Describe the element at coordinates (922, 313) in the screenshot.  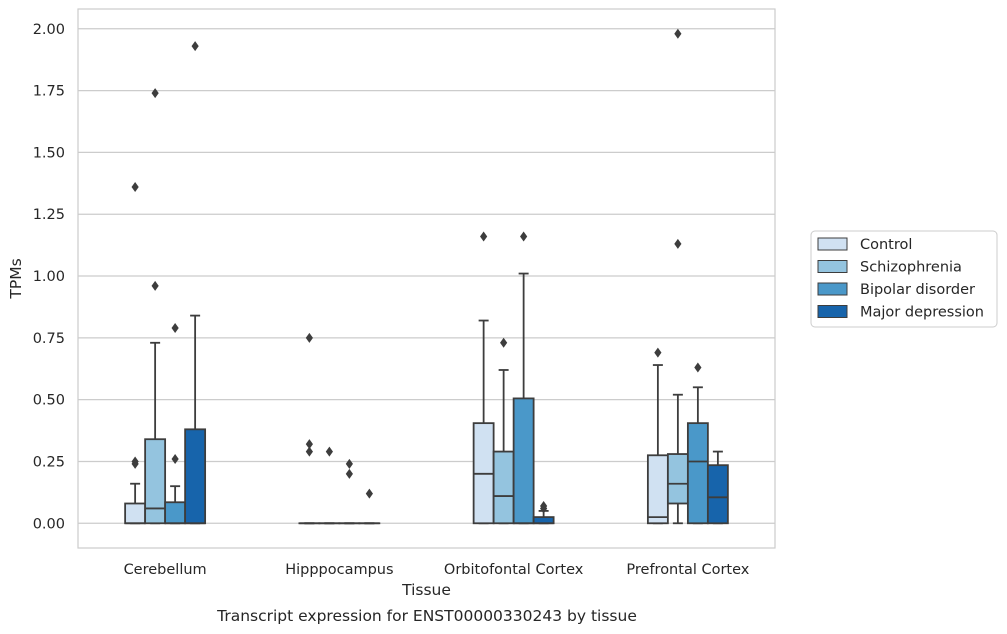
I see `legend-label: Major depression` at that location.